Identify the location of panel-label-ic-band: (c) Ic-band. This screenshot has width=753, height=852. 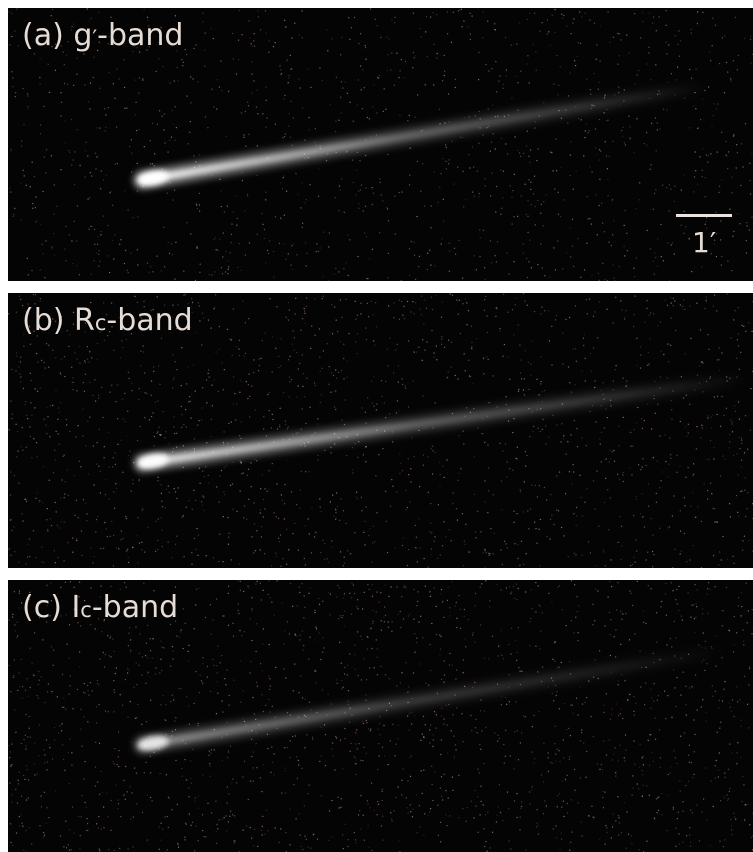
(100, 607).